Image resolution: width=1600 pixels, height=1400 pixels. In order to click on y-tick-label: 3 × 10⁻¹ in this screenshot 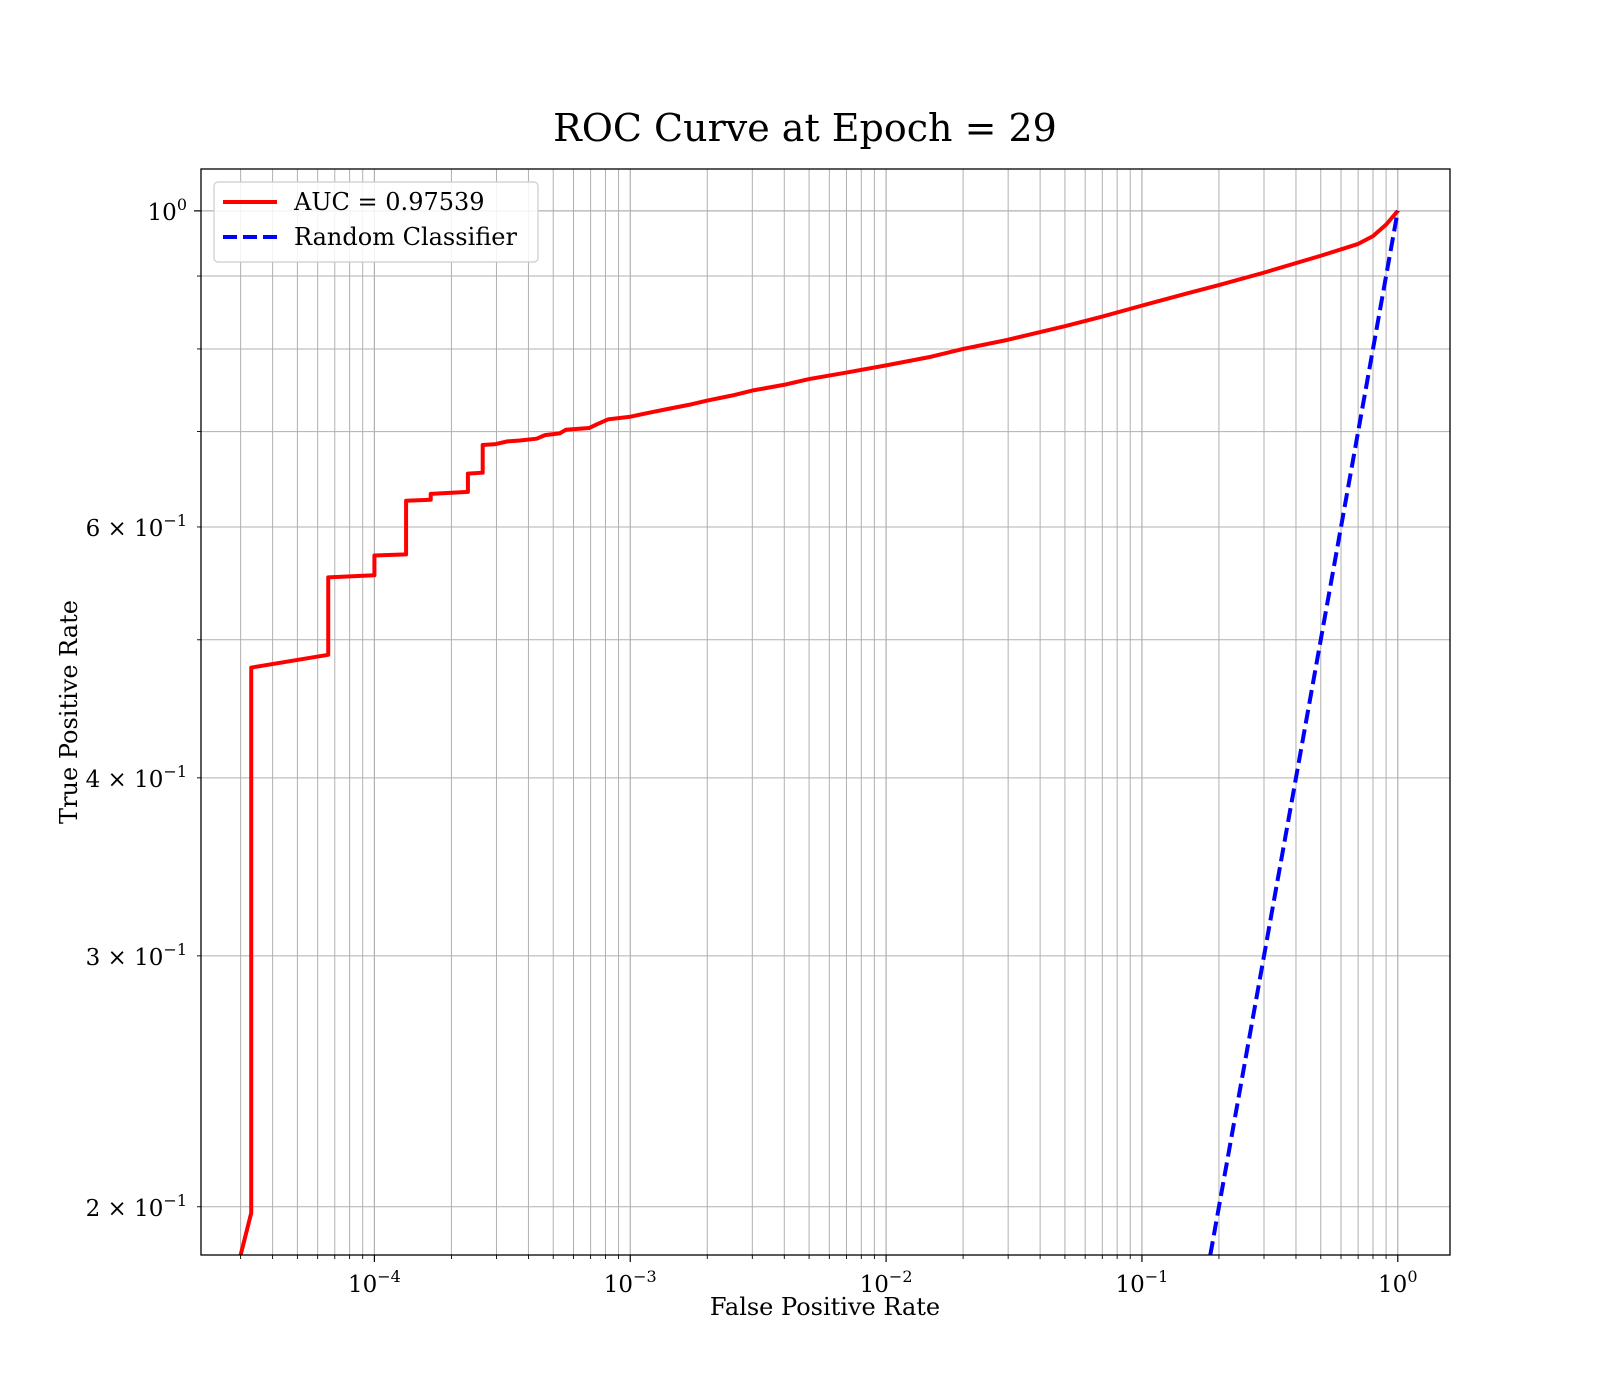, I will do `click(136, 955)`.